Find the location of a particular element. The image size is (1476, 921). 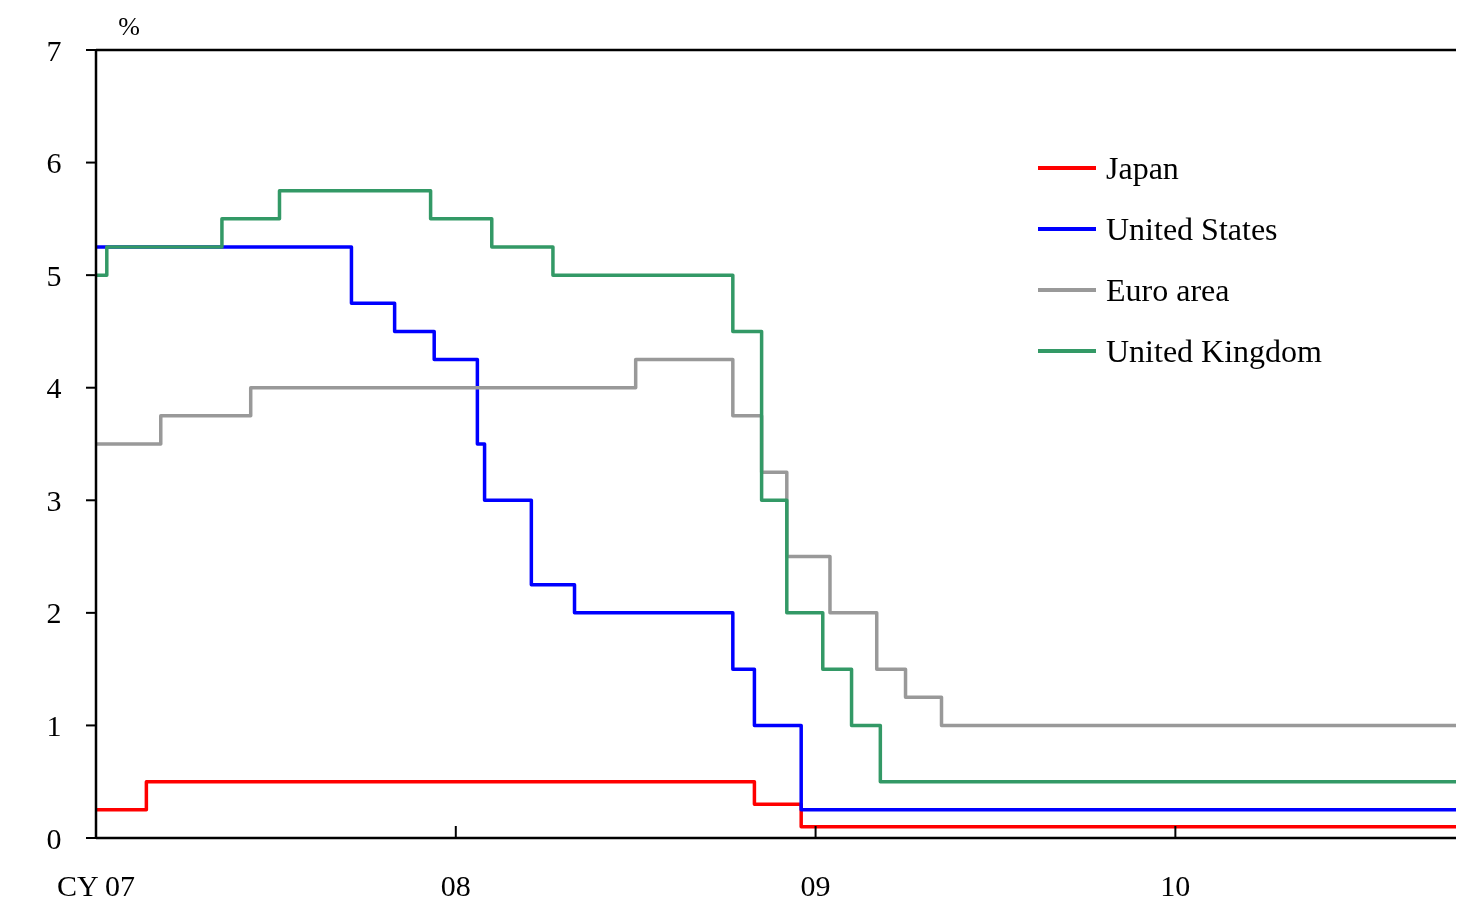

x-tick-label: 10 is located at coordinates (1175, 885).